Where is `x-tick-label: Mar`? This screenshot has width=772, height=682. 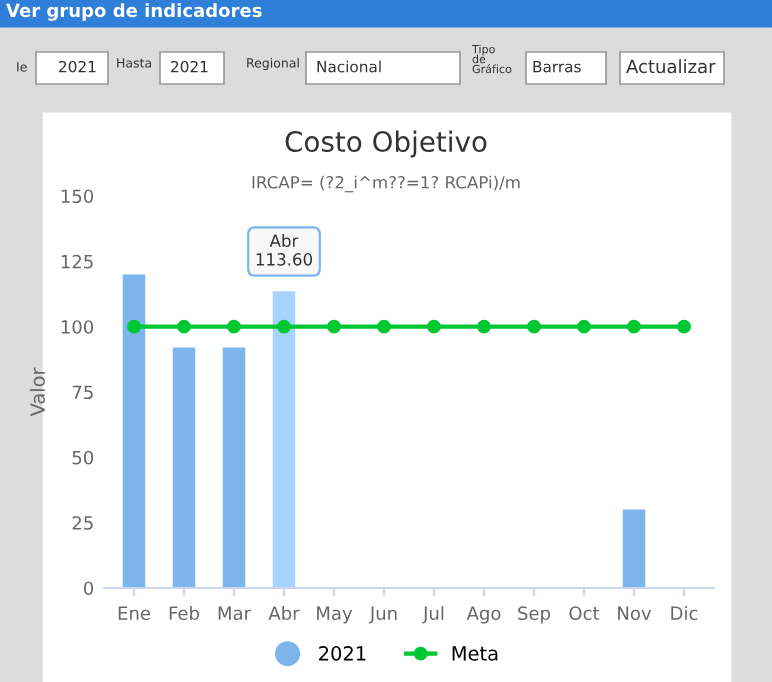
x-tick-label: Mar is located at coordinates (235, 613).